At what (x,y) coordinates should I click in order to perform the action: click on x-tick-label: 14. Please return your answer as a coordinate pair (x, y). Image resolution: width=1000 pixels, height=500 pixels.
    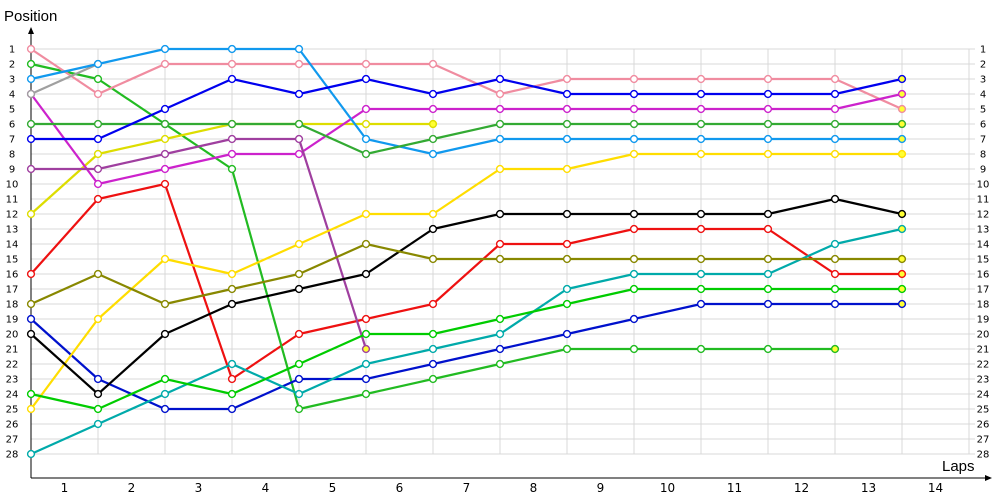
    Looking at the image, I should click on (935, 488).